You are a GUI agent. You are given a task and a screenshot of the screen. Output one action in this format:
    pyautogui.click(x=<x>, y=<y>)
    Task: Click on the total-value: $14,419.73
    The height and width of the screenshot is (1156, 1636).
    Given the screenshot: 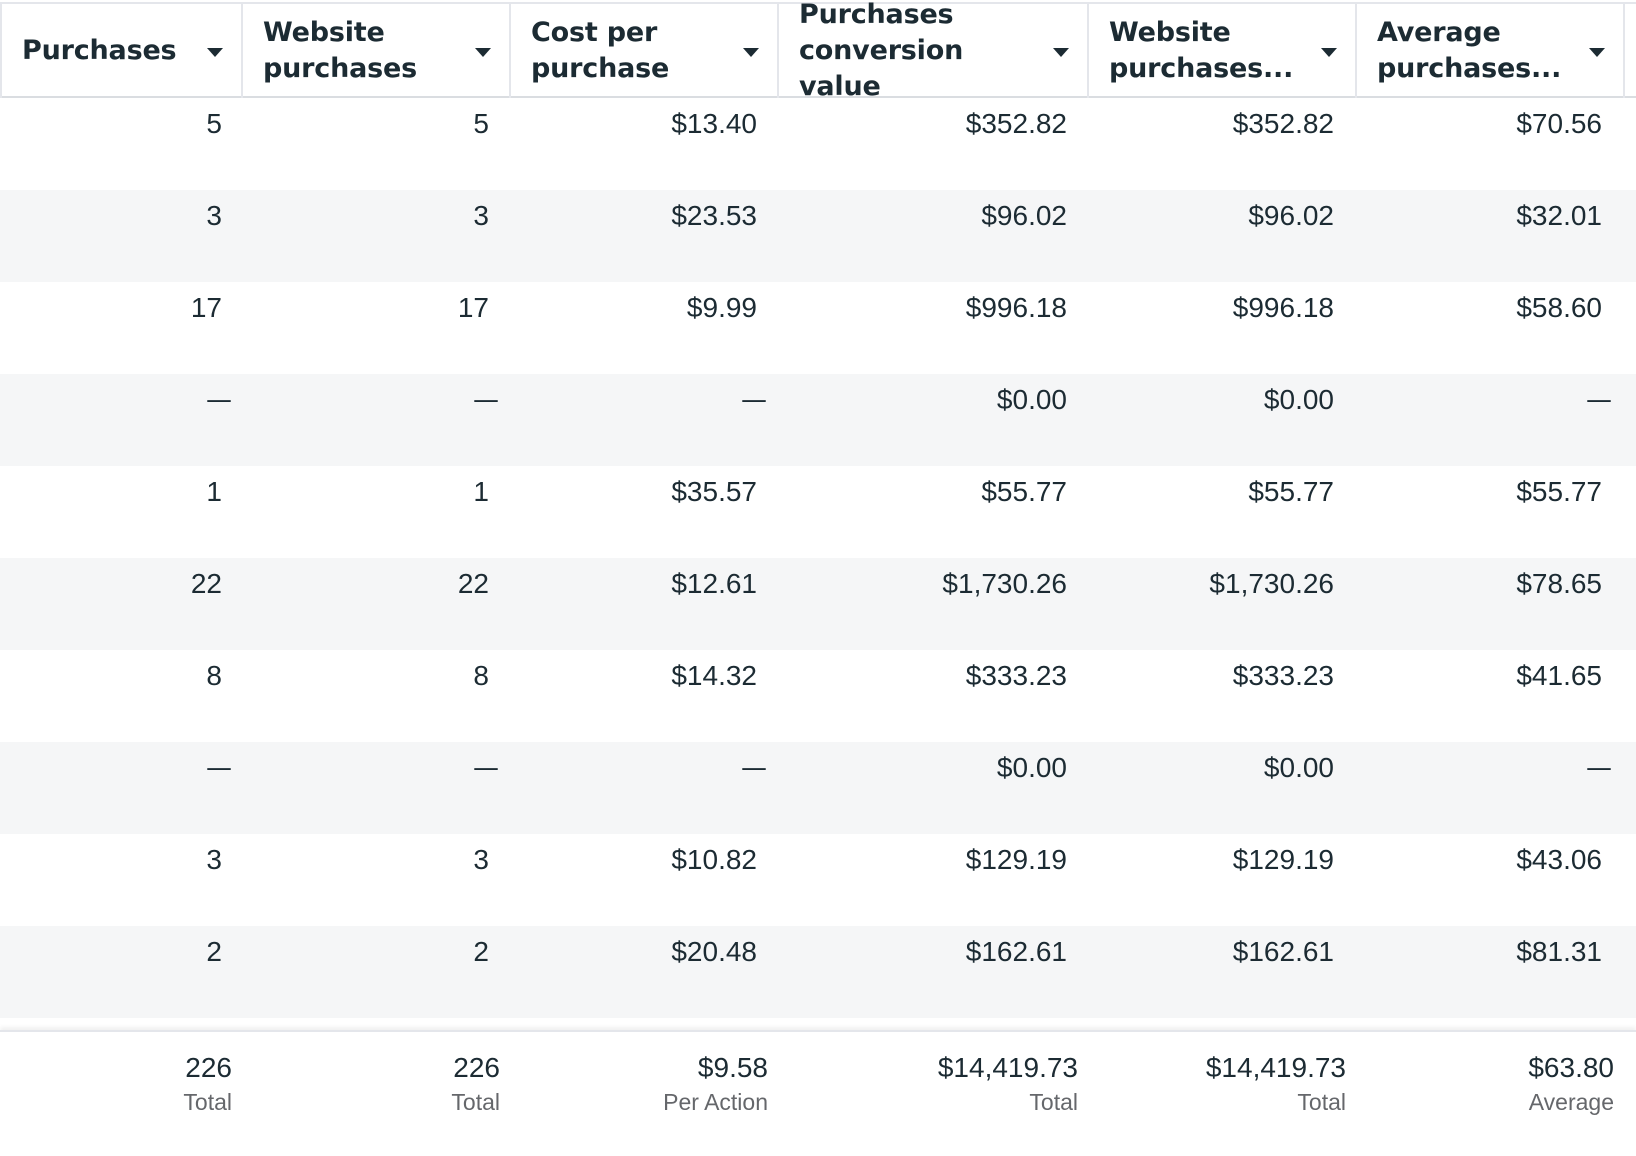 What is the action you would take?
    pyautogui.click(x=1007, y=1067)
    